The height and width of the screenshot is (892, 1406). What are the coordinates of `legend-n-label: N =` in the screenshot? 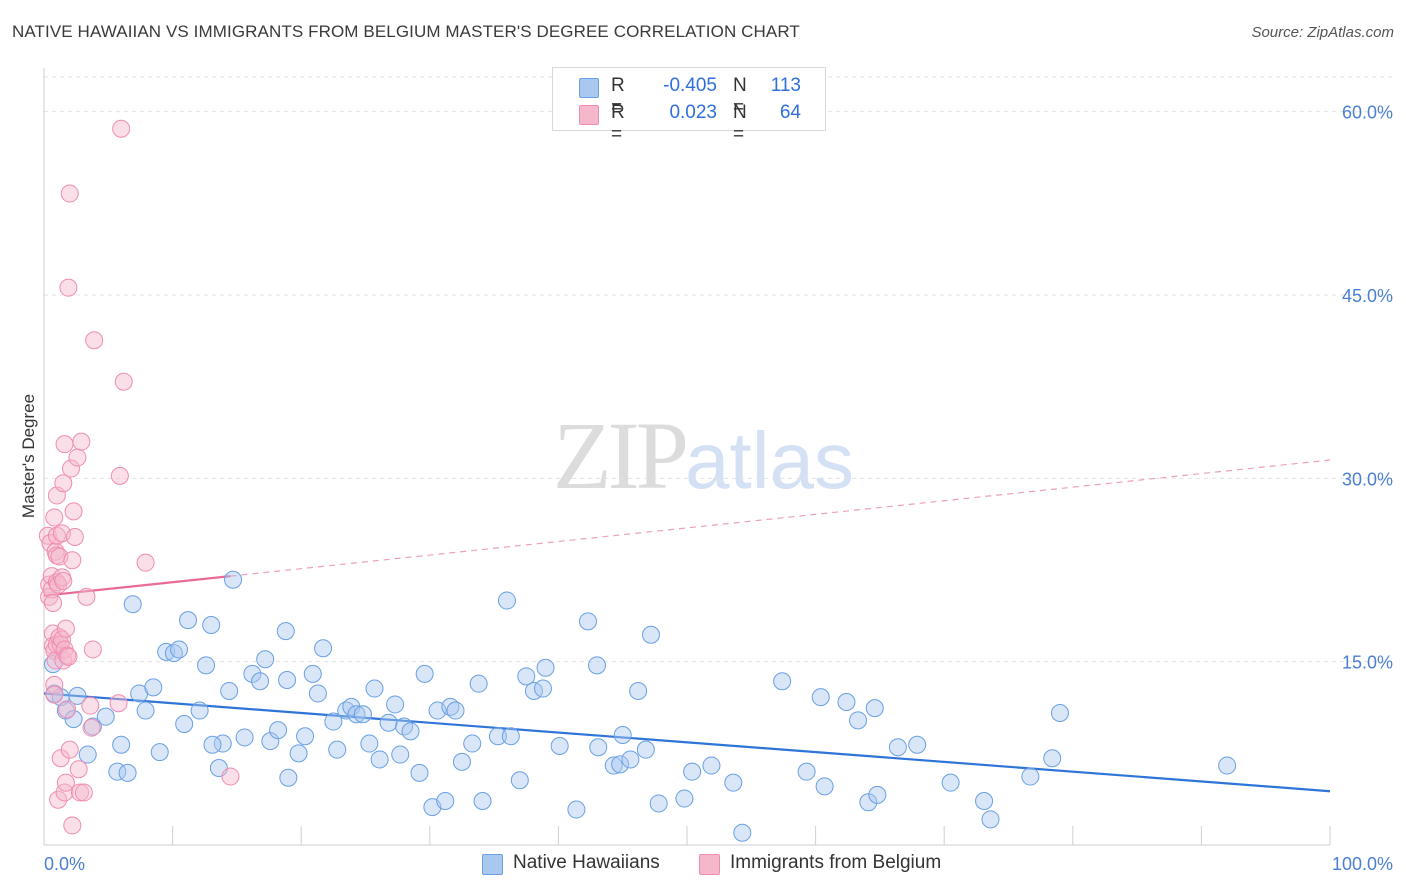 It's located at (740, 96).